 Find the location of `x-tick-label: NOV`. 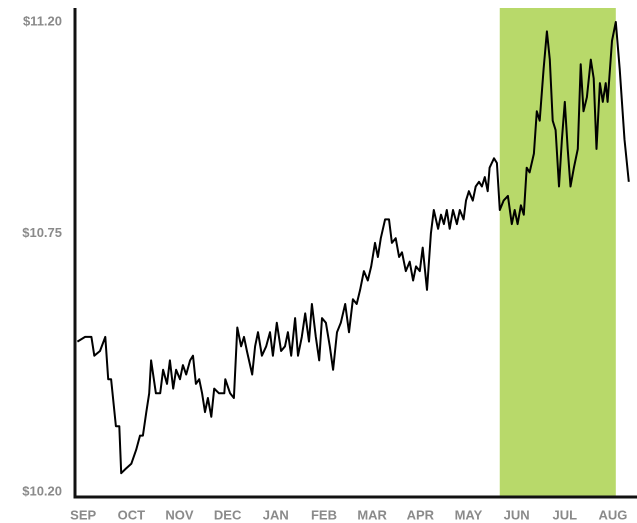

x-tick-label: NOV is located at coordinates (179, 514).